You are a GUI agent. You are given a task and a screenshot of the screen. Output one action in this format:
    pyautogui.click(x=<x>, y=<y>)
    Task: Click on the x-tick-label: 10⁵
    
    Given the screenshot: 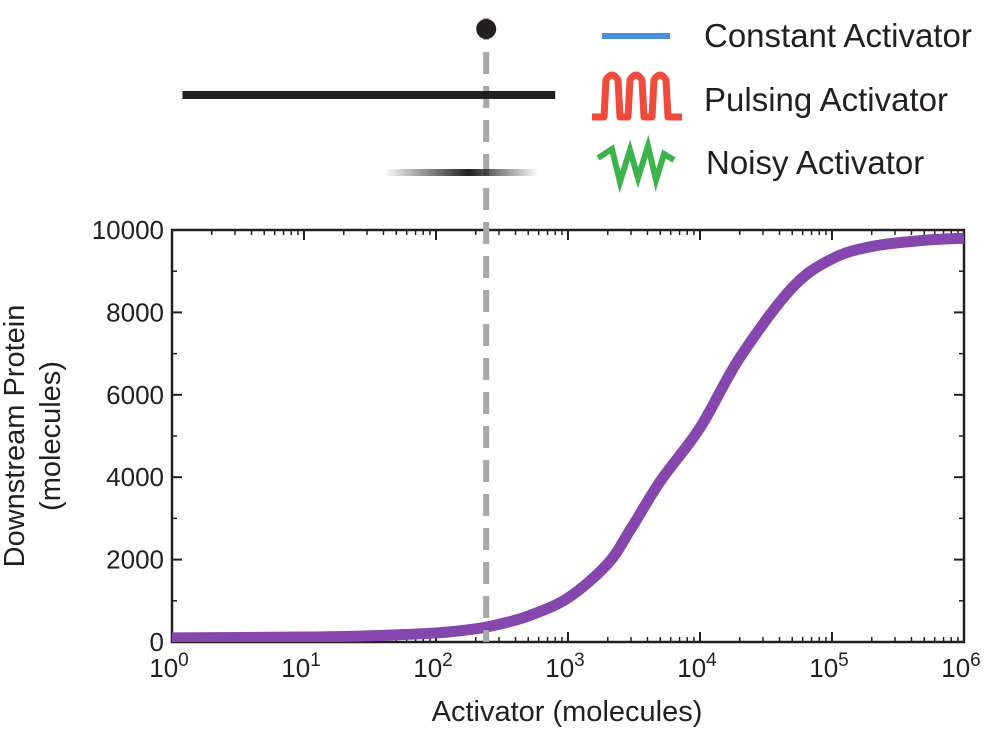 What is the action you would take?
    pyautogui.click(x=829, y=666)
    